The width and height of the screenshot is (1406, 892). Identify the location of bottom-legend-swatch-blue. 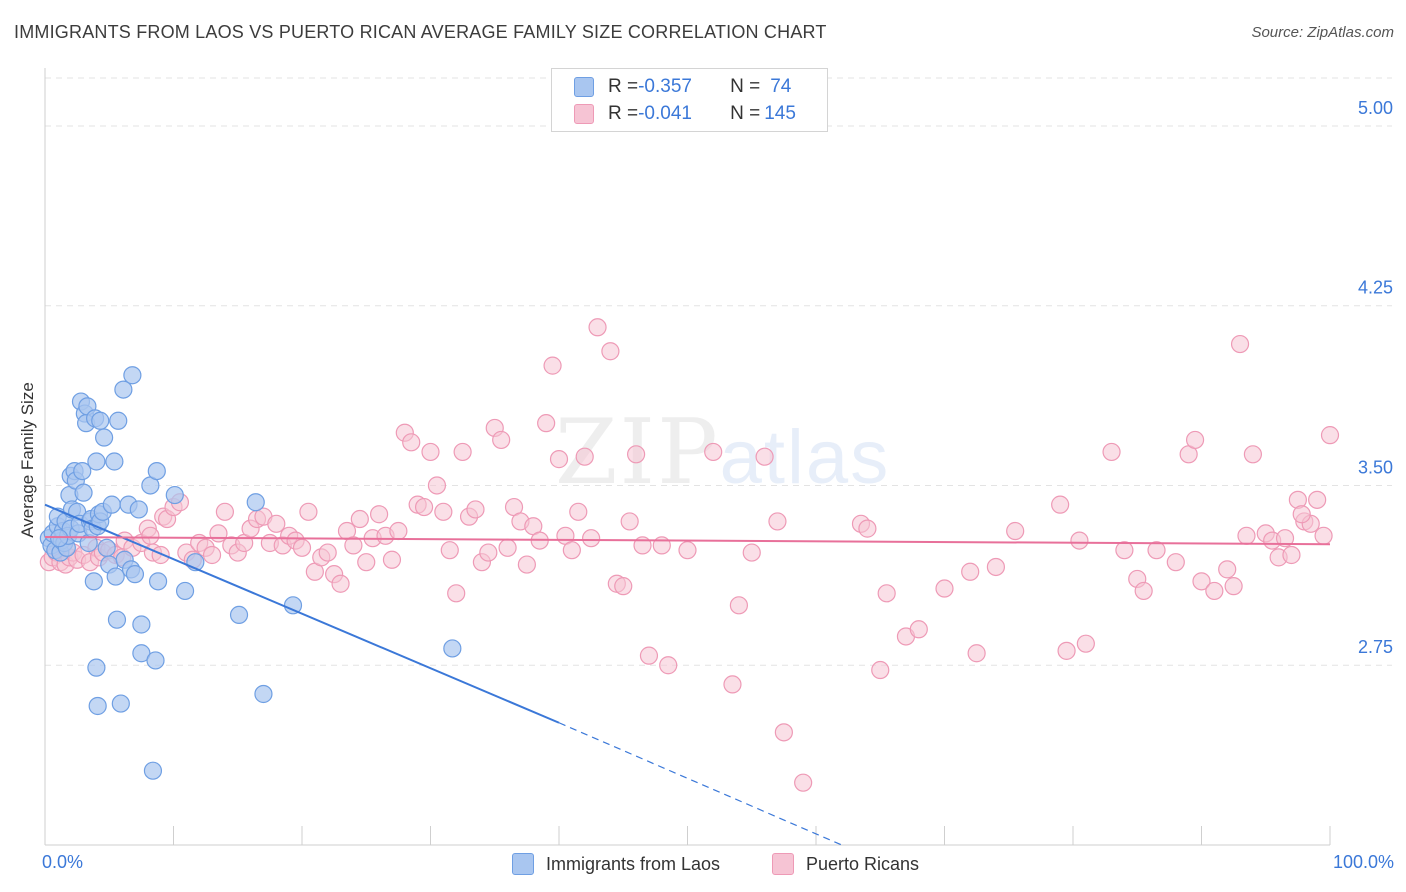
(523, 864).